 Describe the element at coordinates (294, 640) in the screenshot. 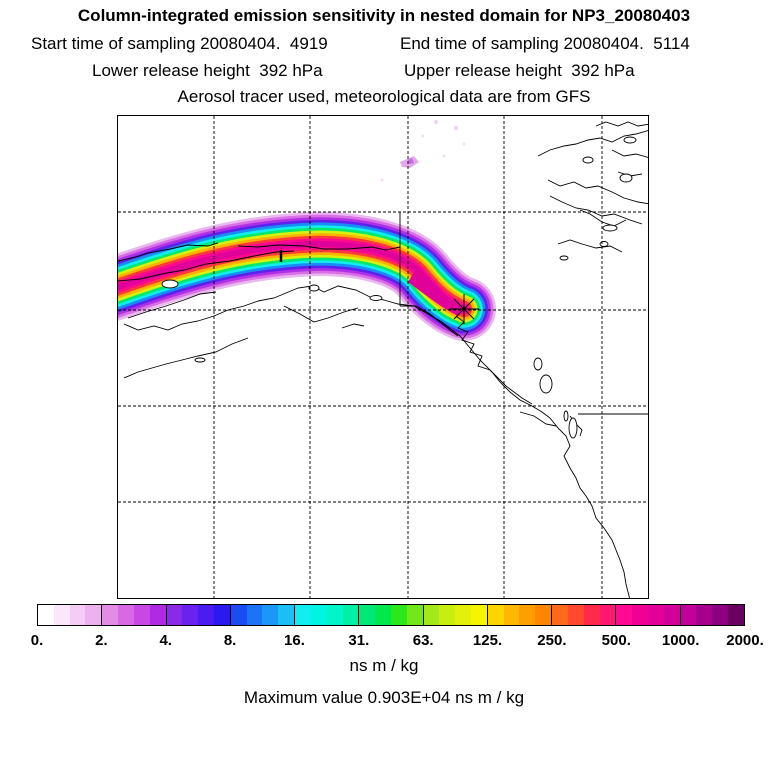

I see `colorbar-tick-label: 16.` at that location.